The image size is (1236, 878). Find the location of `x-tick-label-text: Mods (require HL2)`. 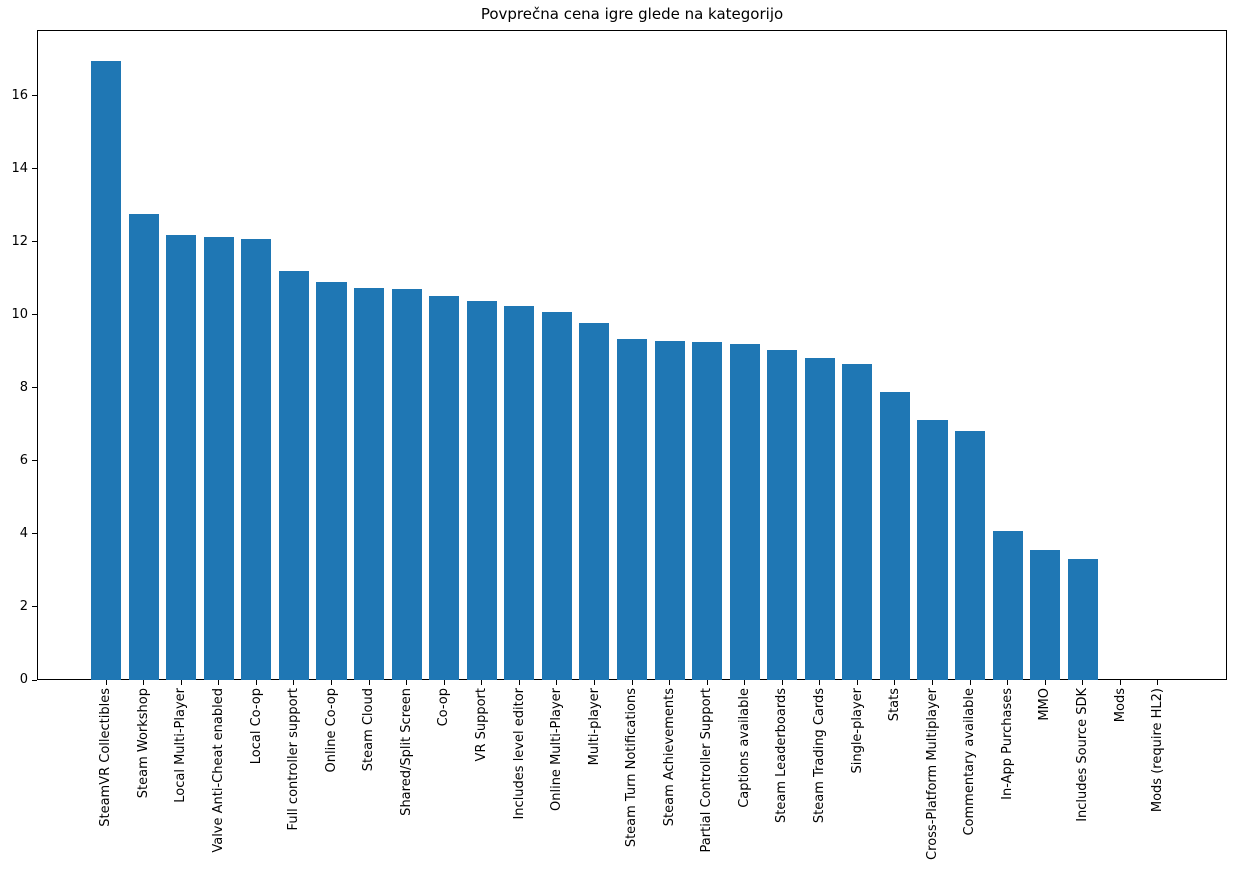

x-tick-label-text: Mods (require HL2) is located at coordinates (1158, 750).